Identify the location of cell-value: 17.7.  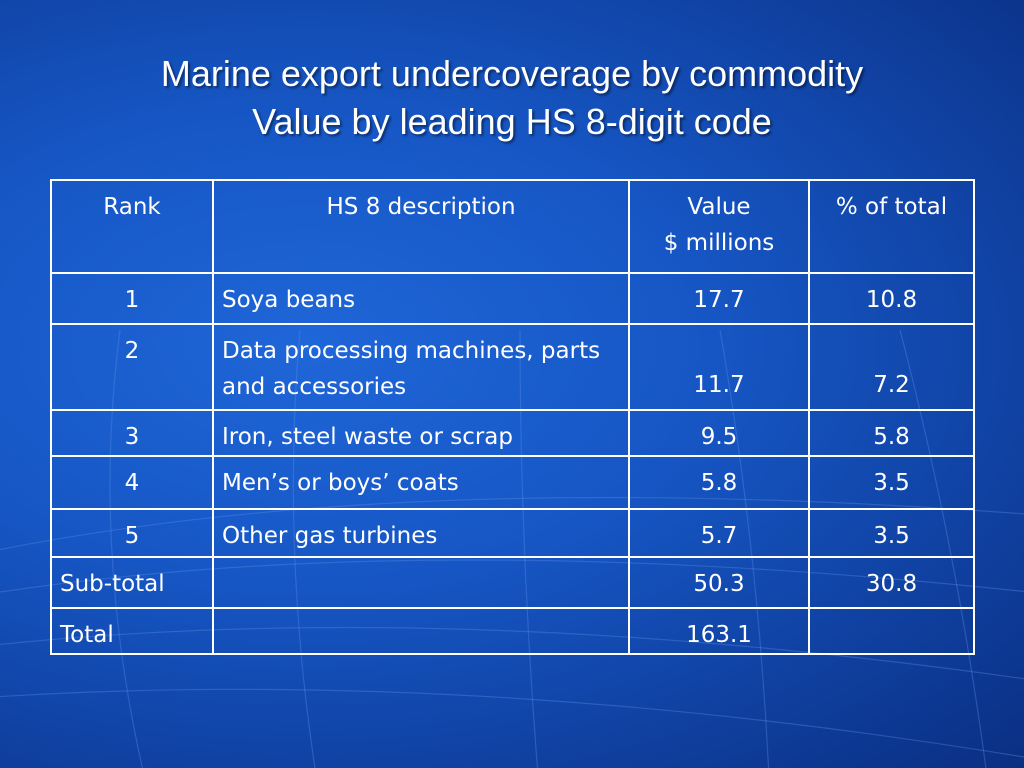
(719, 298).